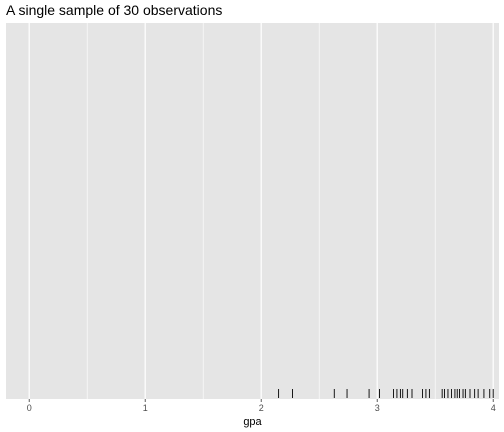 The height and width of the screenshot is (432, 504). I want to click on x-tick-label: 3, so click(377, 408).